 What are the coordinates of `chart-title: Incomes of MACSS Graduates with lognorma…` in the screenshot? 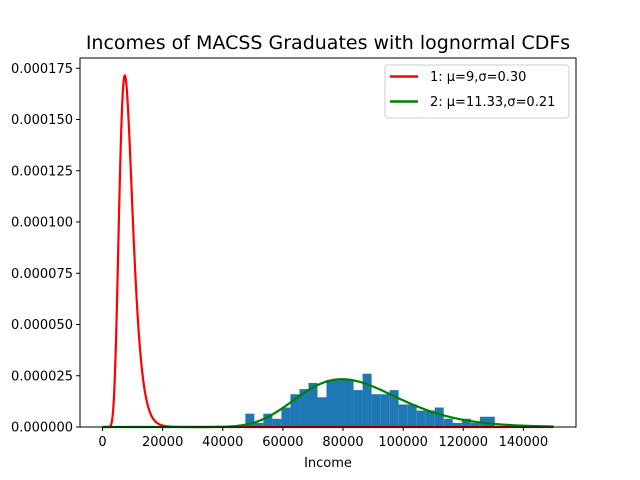 It's located at (328, 43).